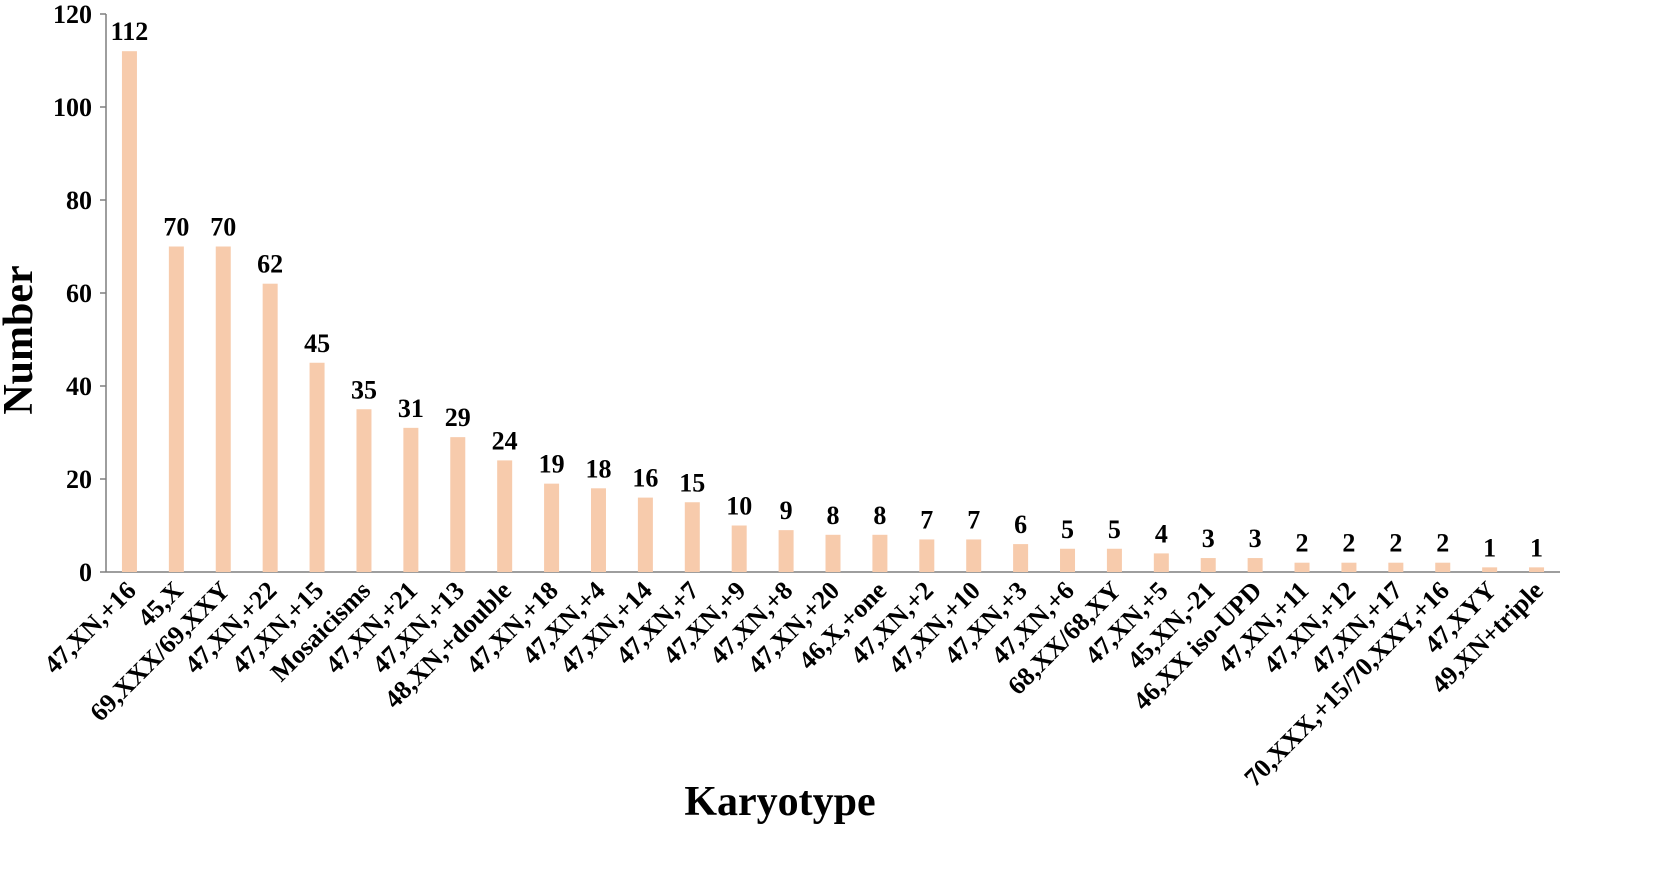 Image resolution: width=1655 pixels, height=880 pixels. I want to click on y-tick-label: 60, so click(79, 293).